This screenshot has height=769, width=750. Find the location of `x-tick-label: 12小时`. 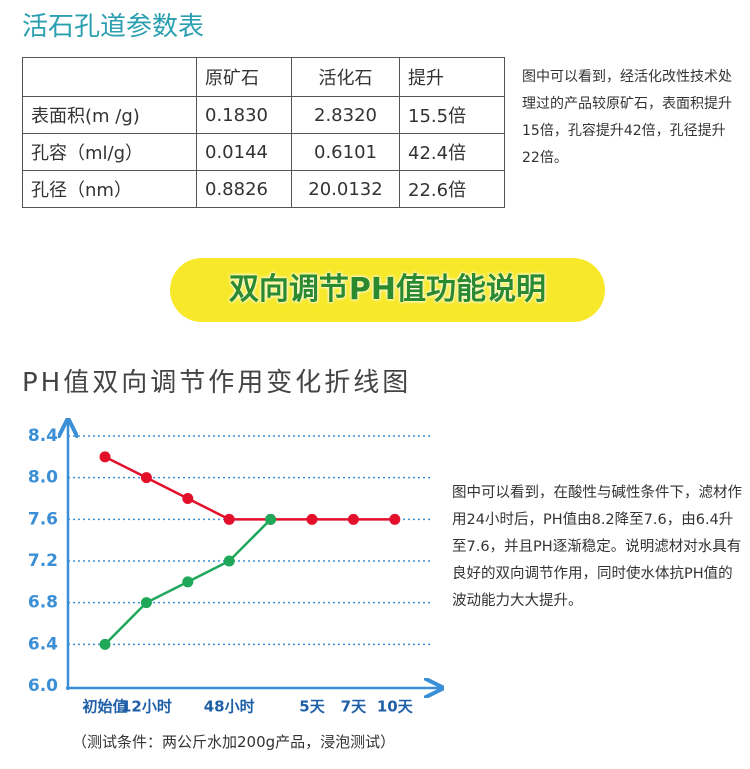

x-tick-label: 12小时 is located at coordinates (146, 707).